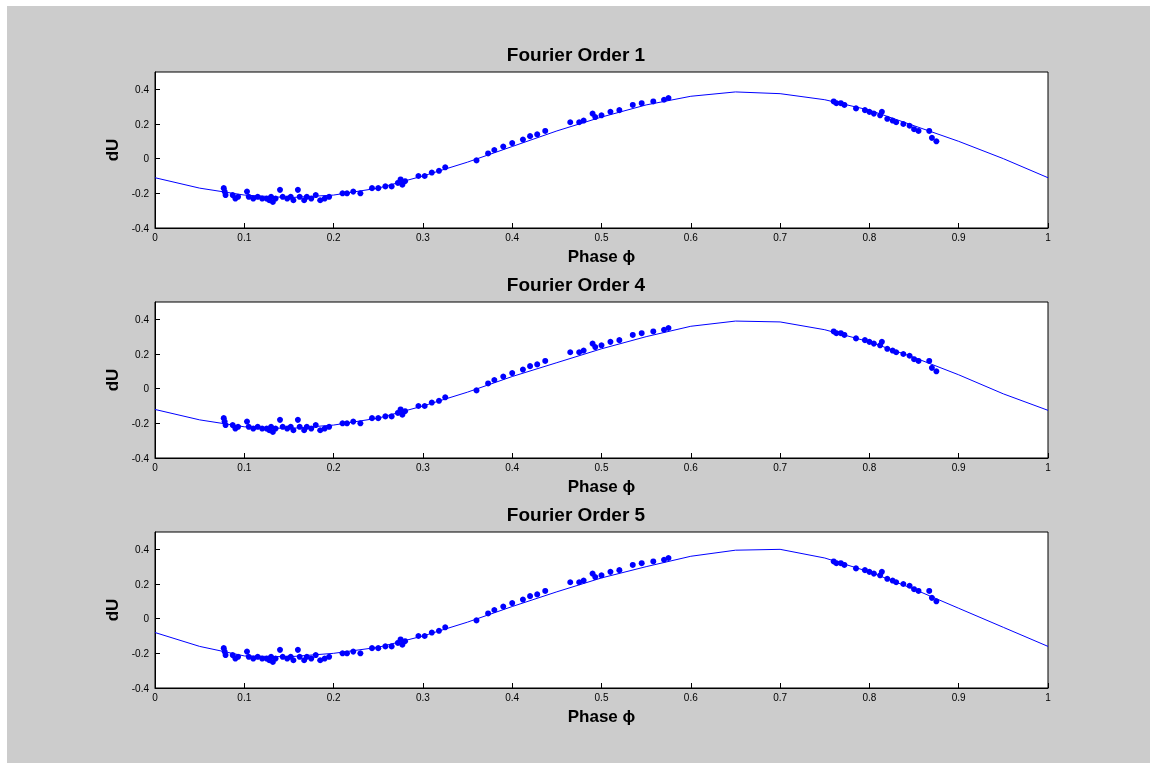 The image size is (1152, 768). I want to click on chart-title: Fourier Order 5, so click(576, 514).